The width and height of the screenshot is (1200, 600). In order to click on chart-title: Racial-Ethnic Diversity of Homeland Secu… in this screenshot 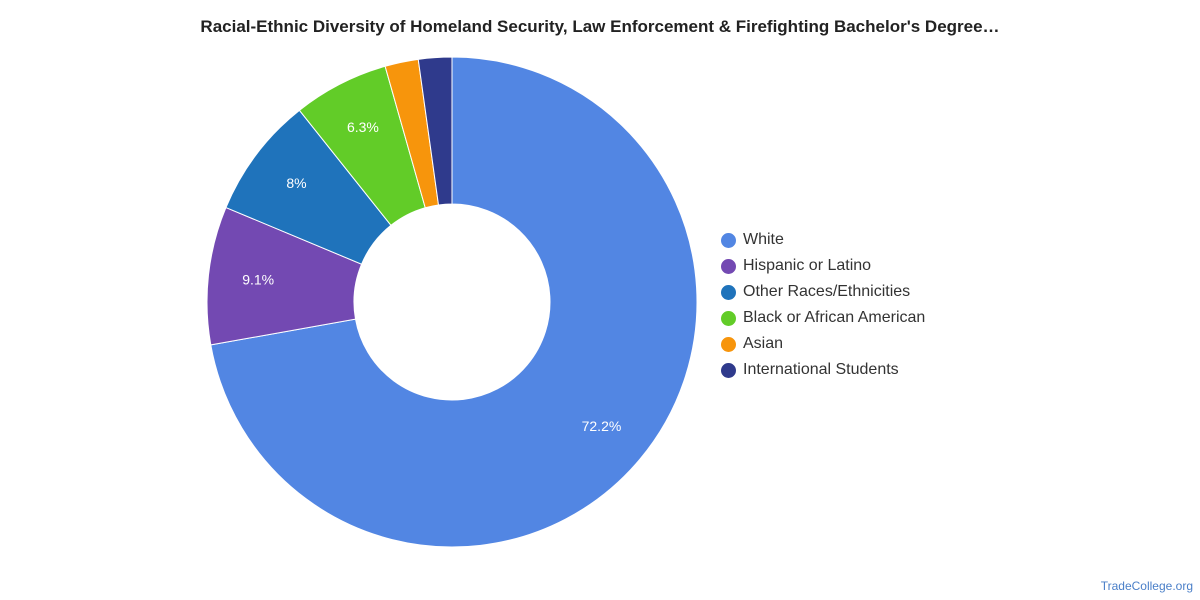, I will do `click(600, 26)`.